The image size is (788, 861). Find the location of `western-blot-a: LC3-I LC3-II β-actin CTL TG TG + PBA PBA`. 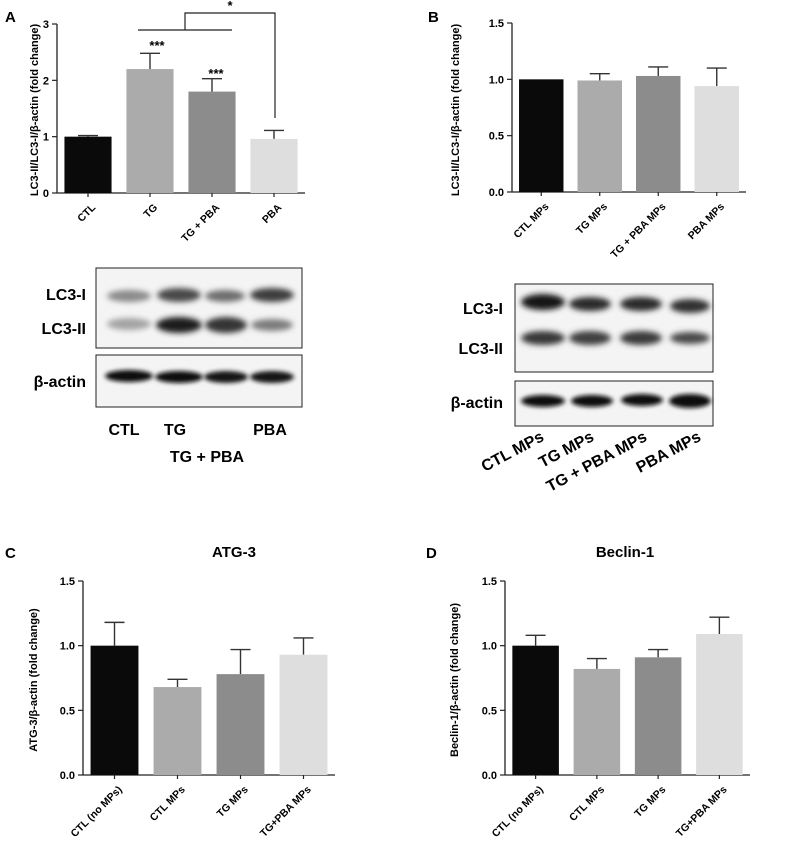

western-blot-a: LC3-I LC3-II β-actin CTL TG TG + PBA PBA is located at coordinates (168, 366).